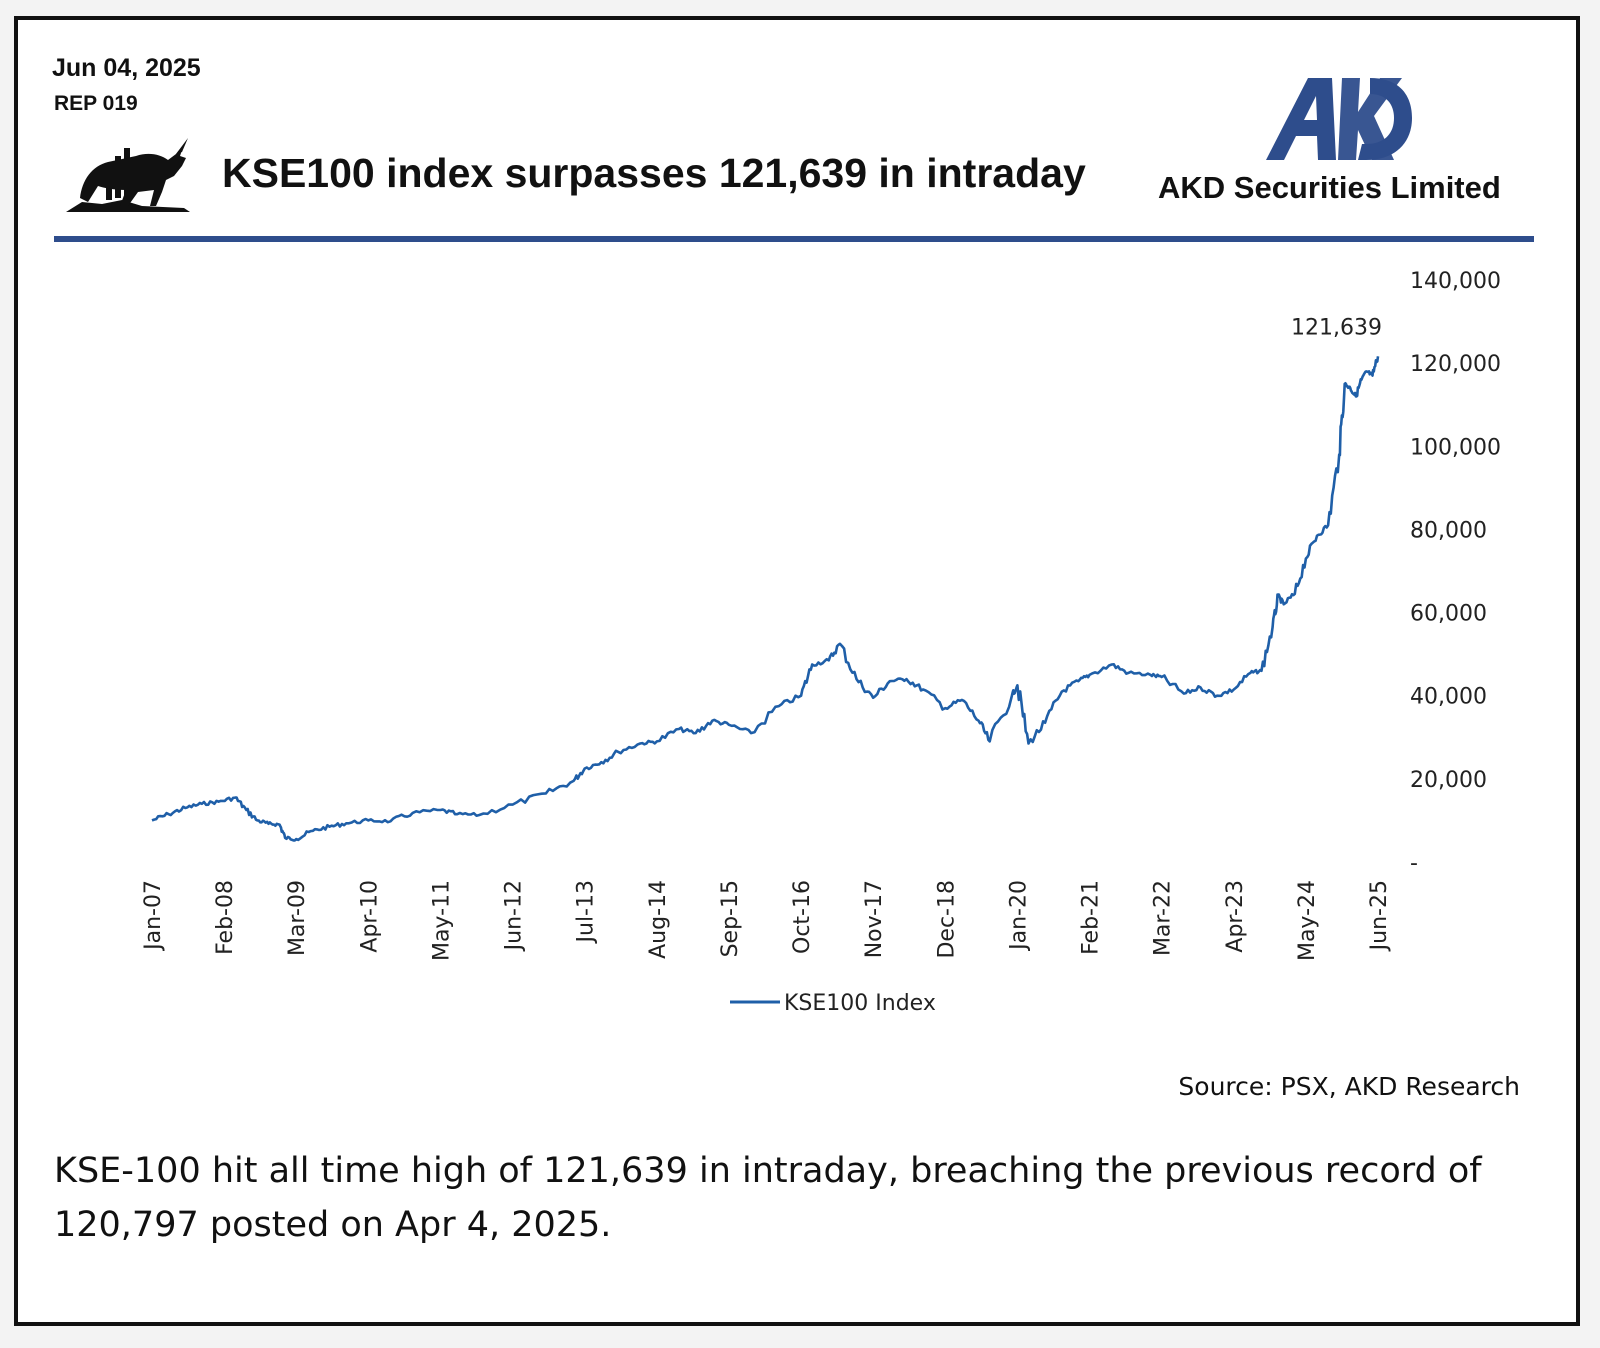 The image size is (1600, 1348). I want to click on legend-label: KSE100 Index, so click(860, 1003).